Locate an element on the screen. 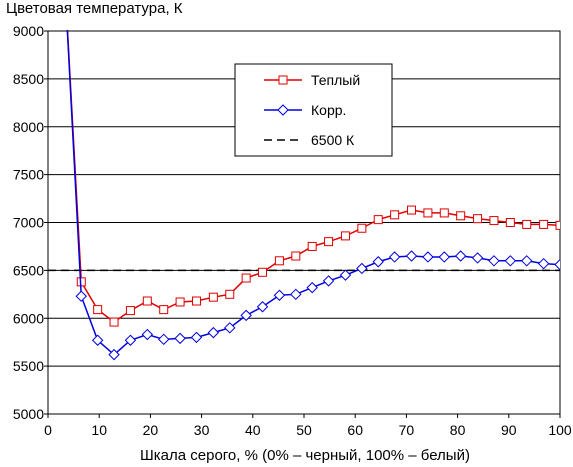  y-tick-label: 7000 is located at coordinates (28, 223).